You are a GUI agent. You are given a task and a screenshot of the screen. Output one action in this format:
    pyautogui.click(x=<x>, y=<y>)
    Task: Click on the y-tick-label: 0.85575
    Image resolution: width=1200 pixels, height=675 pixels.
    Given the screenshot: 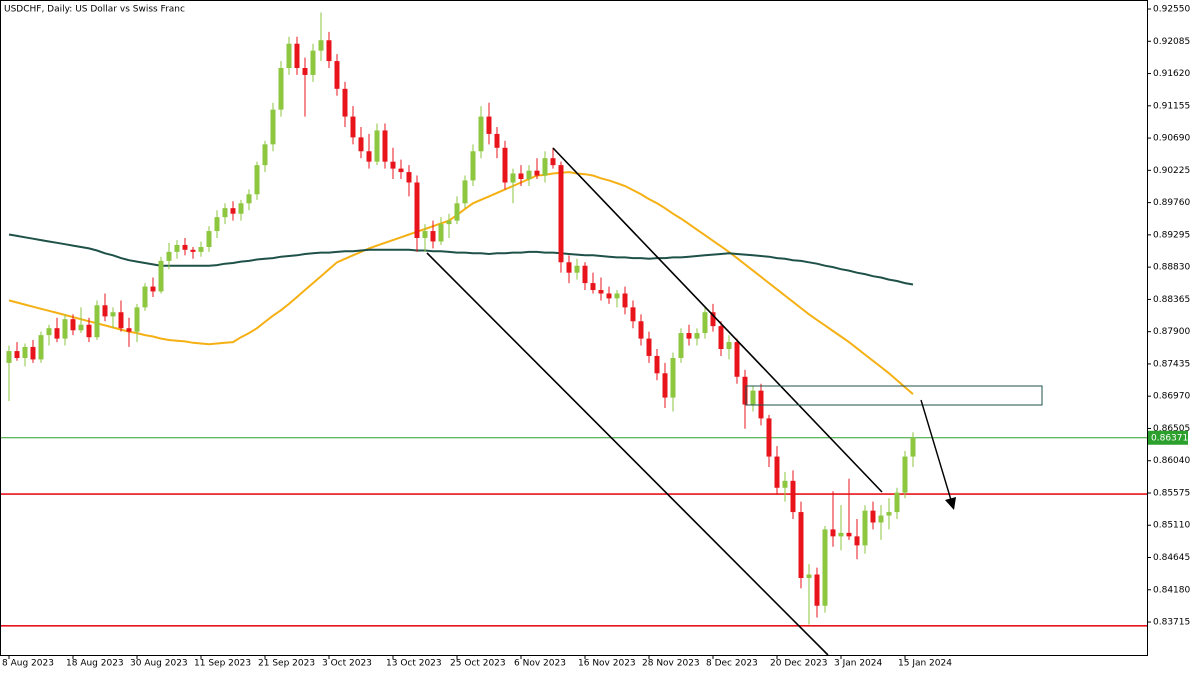 What is the action you would take?
    pyautogui.click(x=1171, y=493)
    